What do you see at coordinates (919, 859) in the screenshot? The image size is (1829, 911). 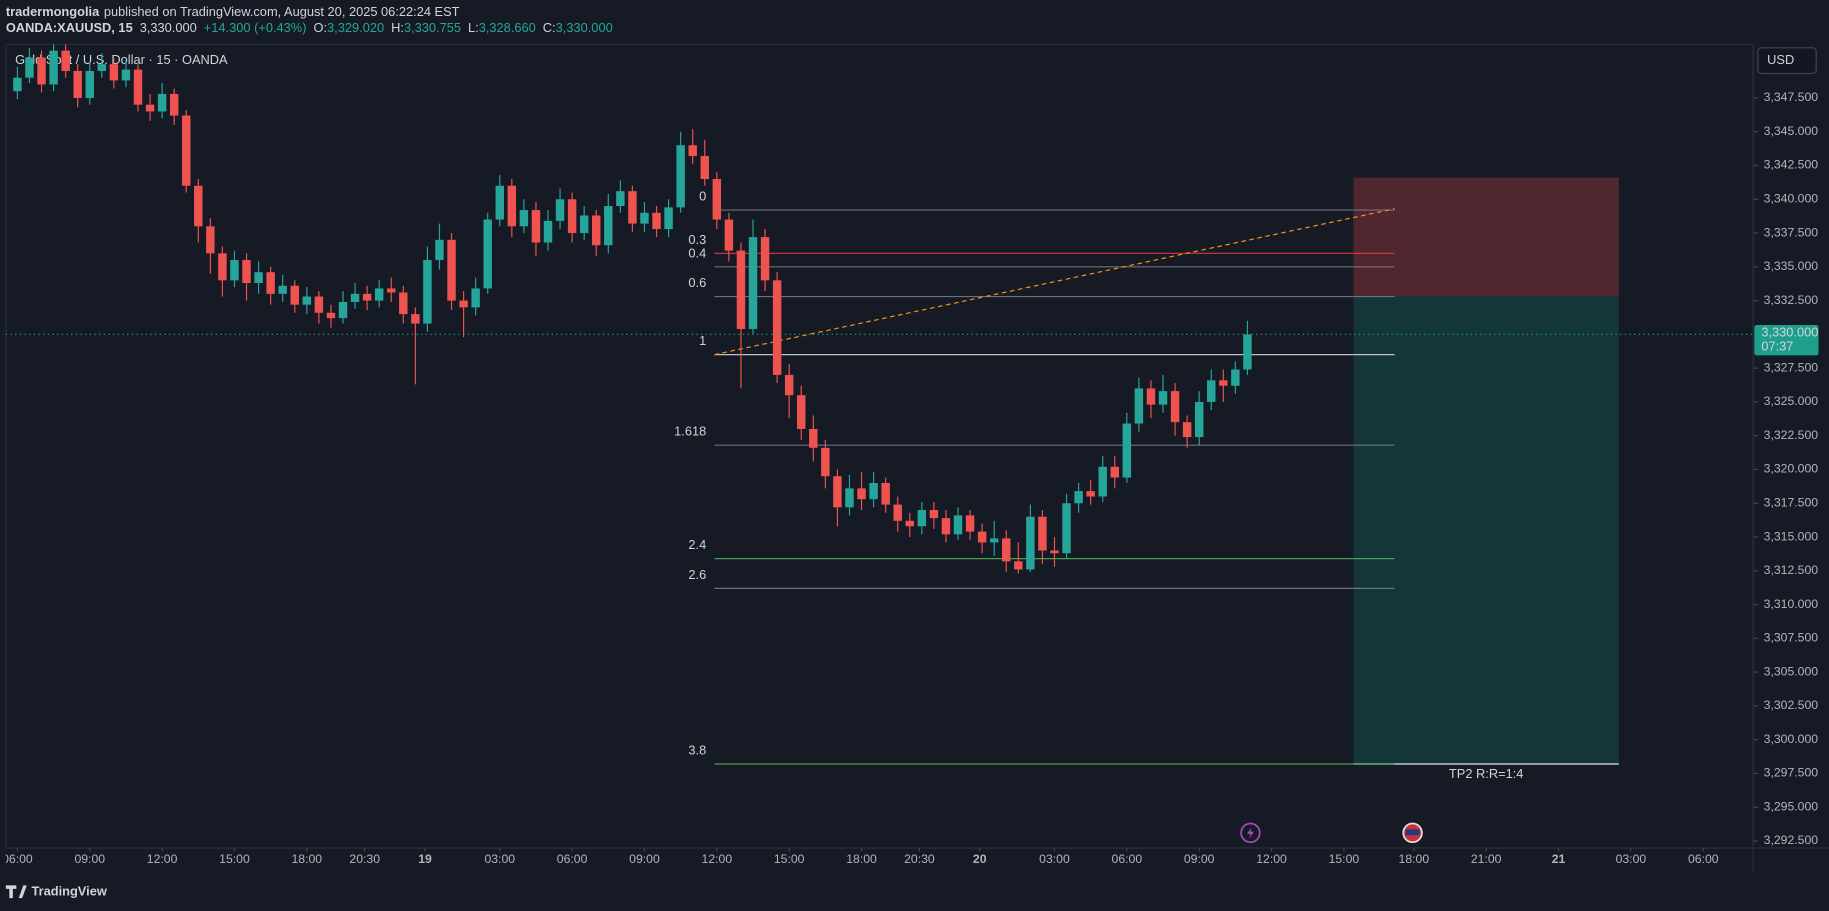 I see `x-tick-label: 20:30` at bounding box center [919, 859].